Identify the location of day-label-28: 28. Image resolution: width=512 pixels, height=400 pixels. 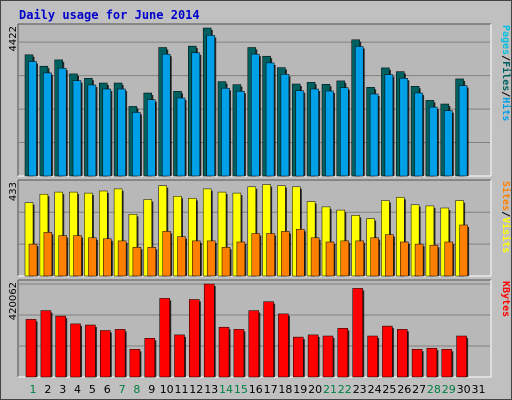
(434, 389).